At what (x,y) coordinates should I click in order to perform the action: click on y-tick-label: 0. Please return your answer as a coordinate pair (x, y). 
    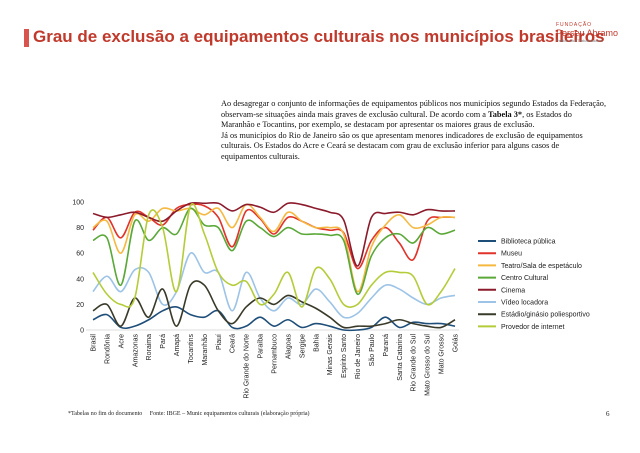
    Looking at the image, I should click on (82, 331).